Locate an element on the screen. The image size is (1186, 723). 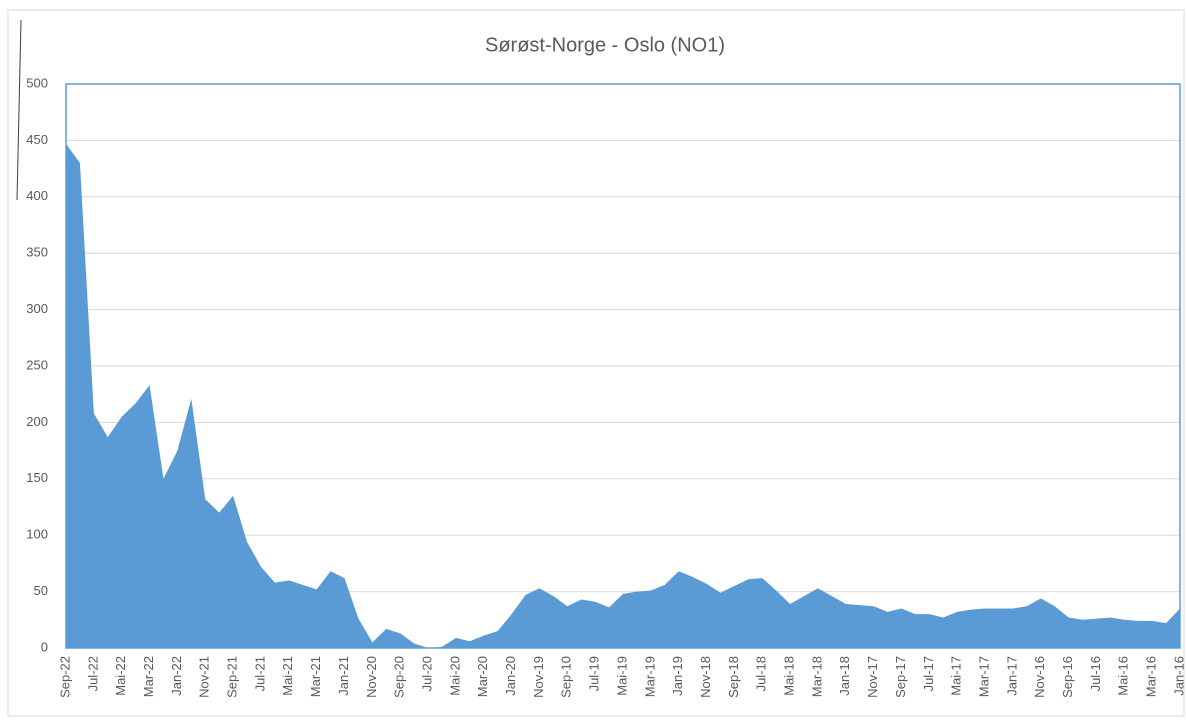
x-tick-label: Mai-21 is located at coordinates (287, 676).